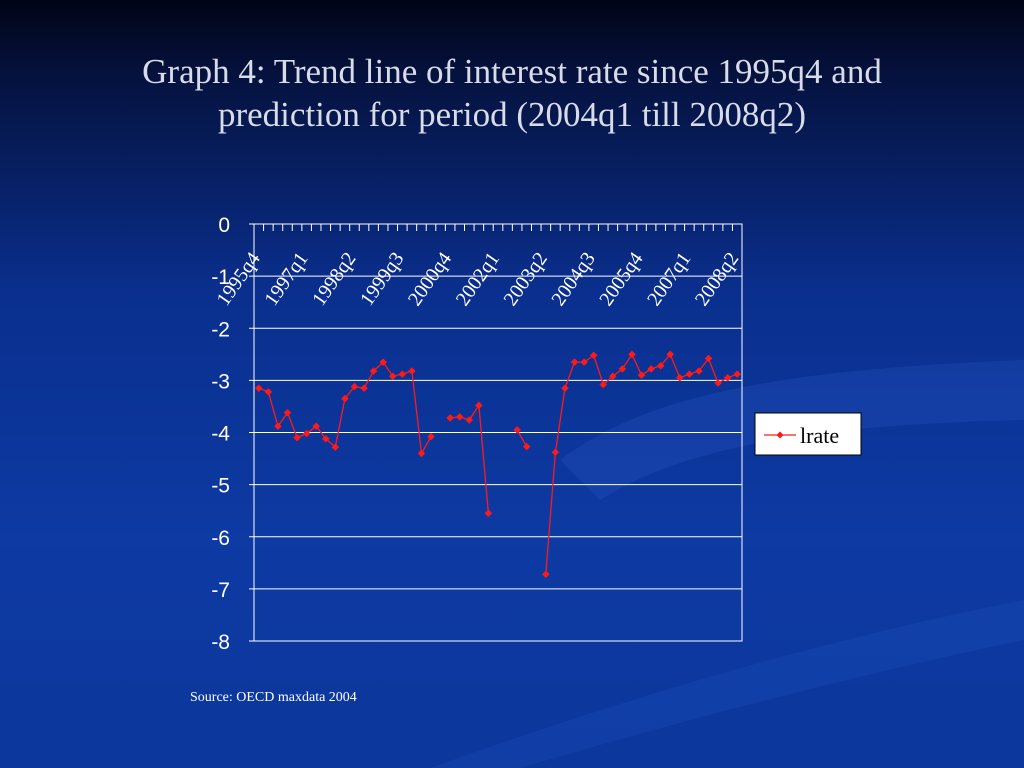 This screenshot has width=1024, height=768. What do you see at coordinates (526, 279) in the screenshot?
I see `x-tick-label: 2003q2` at bounding box center [526, 279].